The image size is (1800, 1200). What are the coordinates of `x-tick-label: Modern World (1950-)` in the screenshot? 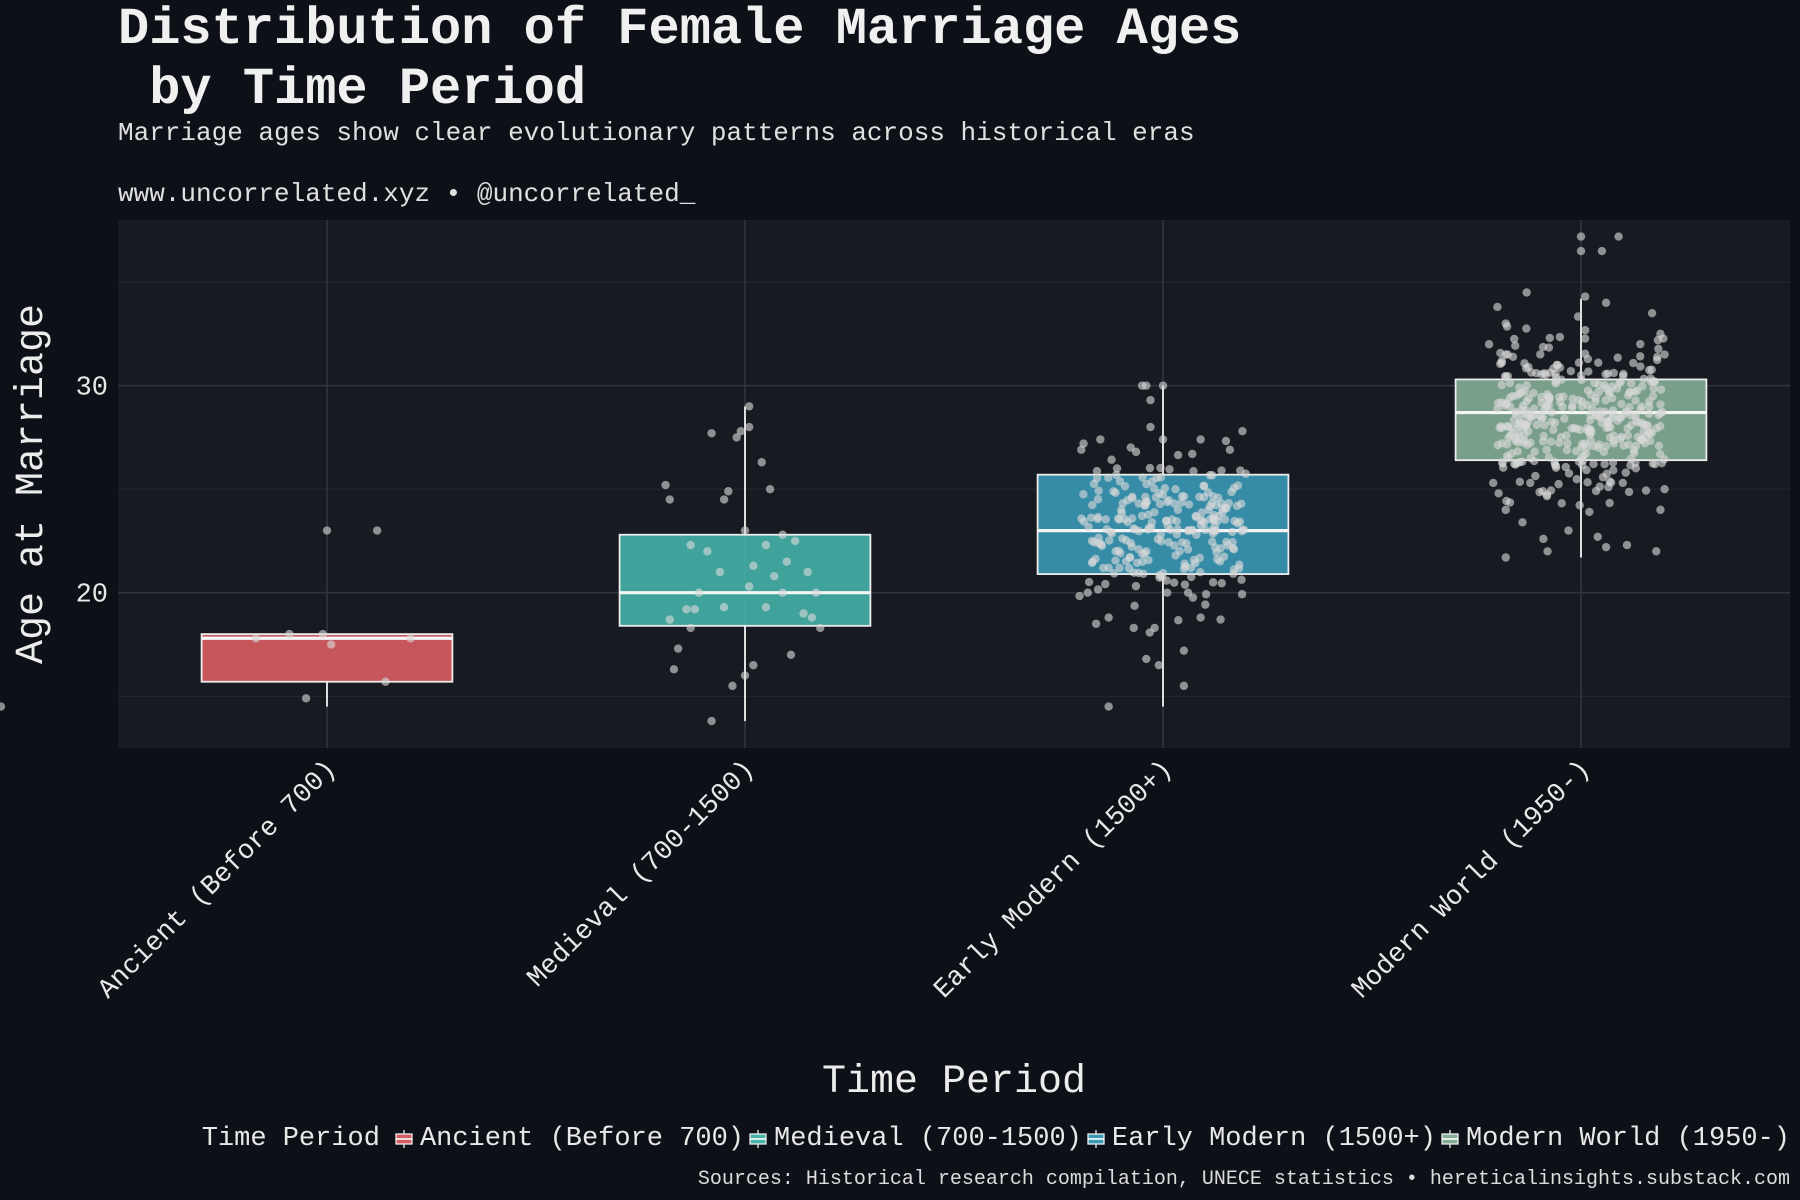 It's located at (1472, 880).